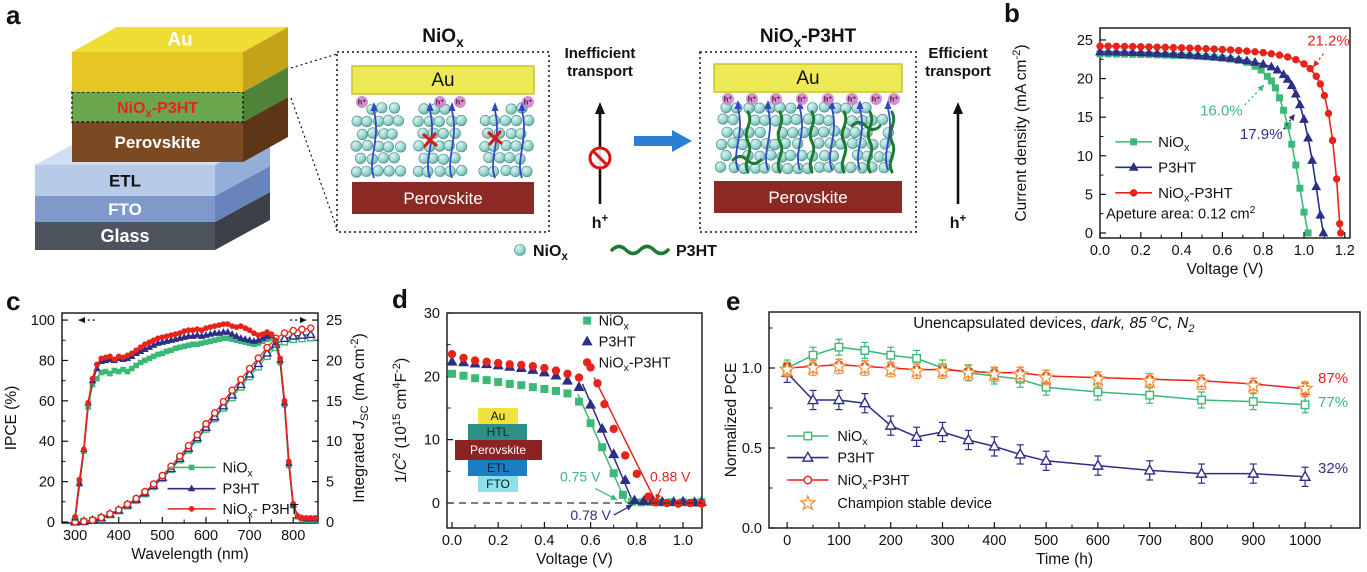 This screenshot has width=1367, height=572. What do you see at coordinates (1046, 424) in the screenshot?
I see `series-e-p3ht` at bounding box center [1046, 424].